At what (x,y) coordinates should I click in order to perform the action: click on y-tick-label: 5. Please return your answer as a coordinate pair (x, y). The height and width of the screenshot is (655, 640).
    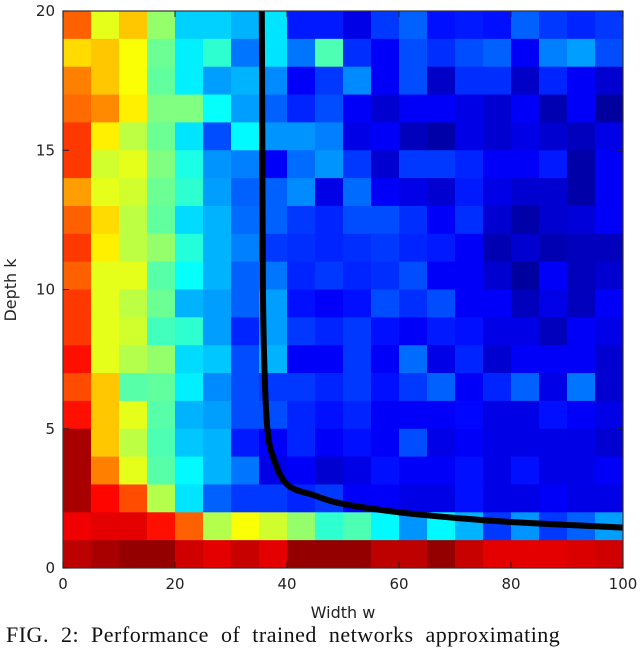
    Looking at the image, I should click on (50, 429).